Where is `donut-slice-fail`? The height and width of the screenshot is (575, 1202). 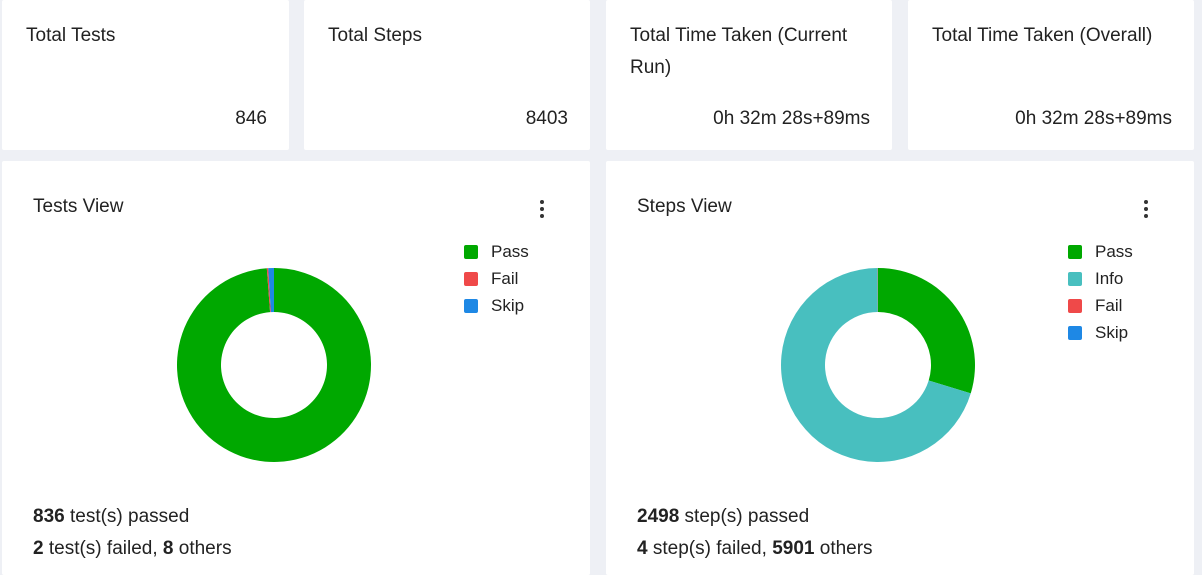 donut-slice-fail is located at coordinates (268, 290).